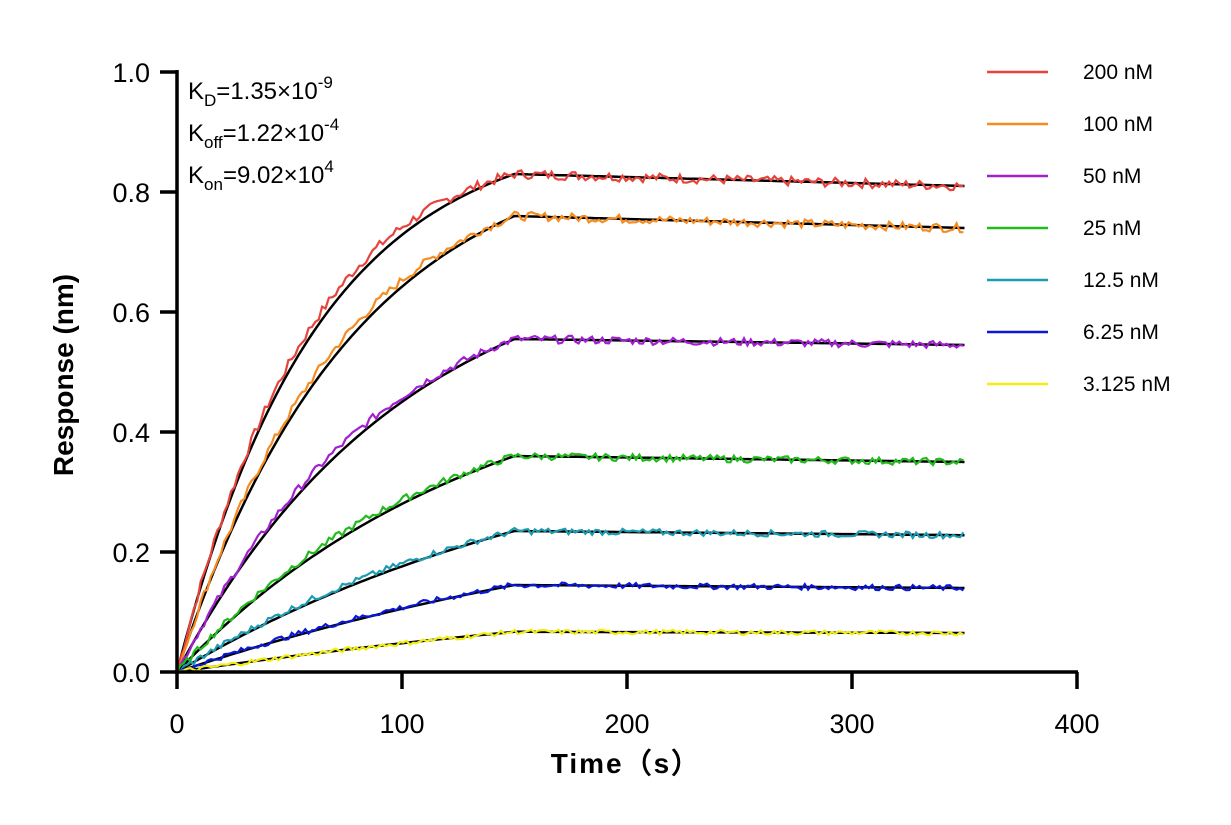  What do you see at coordinates (851, 724) in the screenshot?
I see `x-tick-label: 300` at bounding box center [851, 724].